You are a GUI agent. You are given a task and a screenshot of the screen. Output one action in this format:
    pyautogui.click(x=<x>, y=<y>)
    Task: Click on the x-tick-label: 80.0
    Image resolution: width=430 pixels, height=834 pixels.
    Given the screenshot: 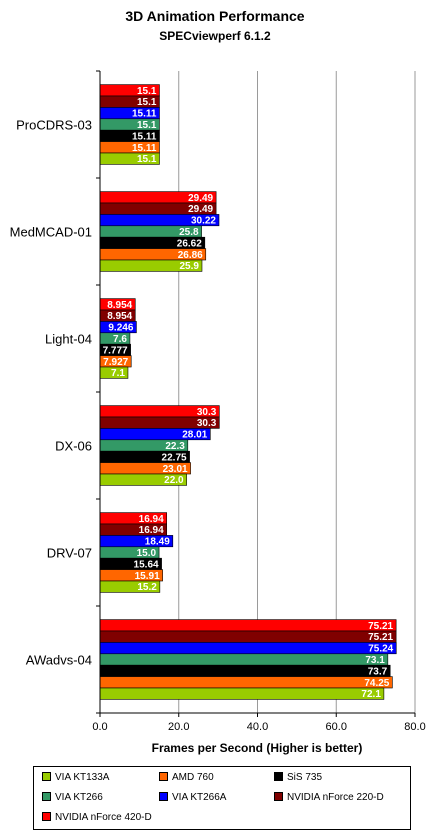 What is the action you would take?
    pyautogui.click(x=414, y=727)
    